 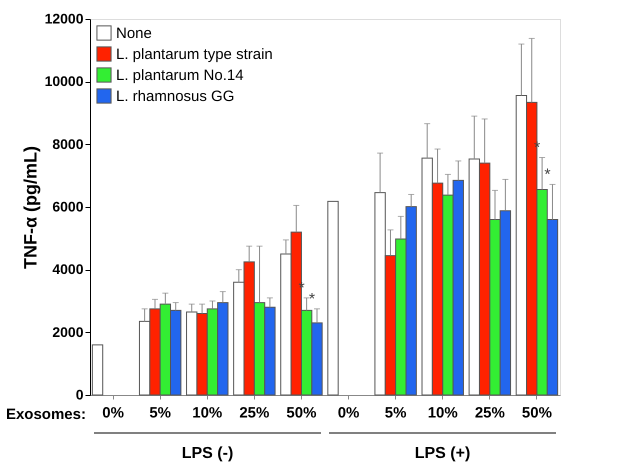 What do you see at coordinates (46, 414) in the screenshot?
I see `x-axis-title: Exosomes:` at bounding box center [46, 414].